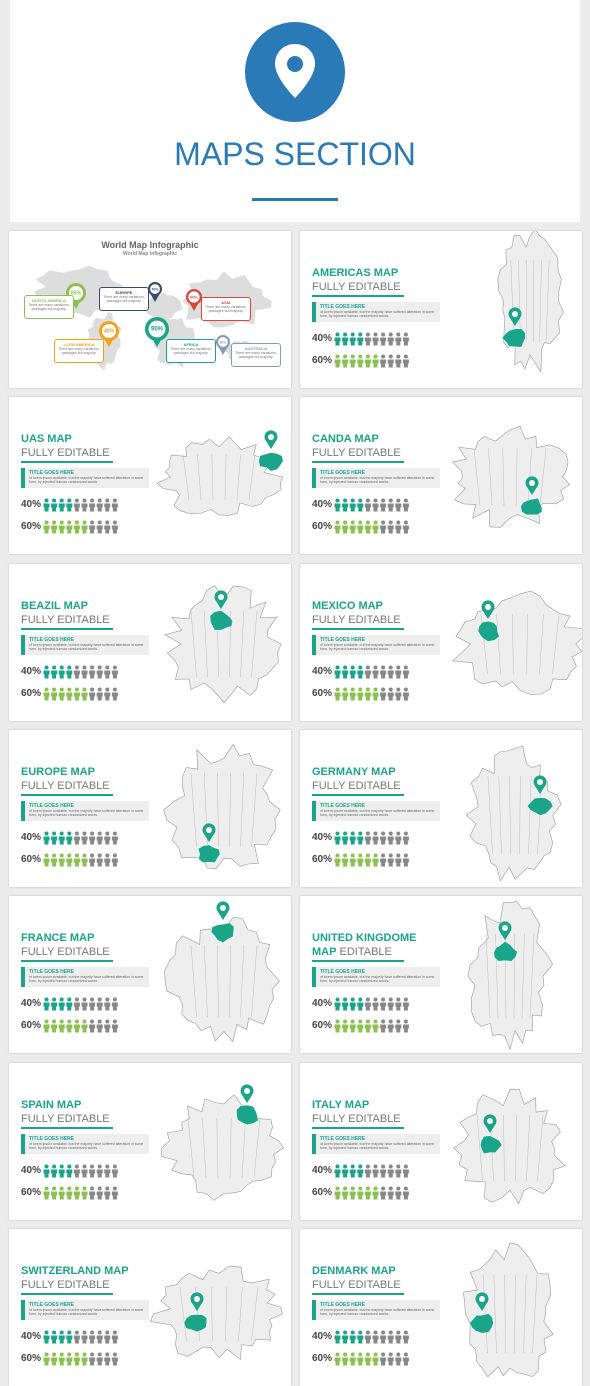 This screenshot has height=1386, width=590. Describe the element at coordinates (67, 794) in the screenshot. I see `underline` at that location.